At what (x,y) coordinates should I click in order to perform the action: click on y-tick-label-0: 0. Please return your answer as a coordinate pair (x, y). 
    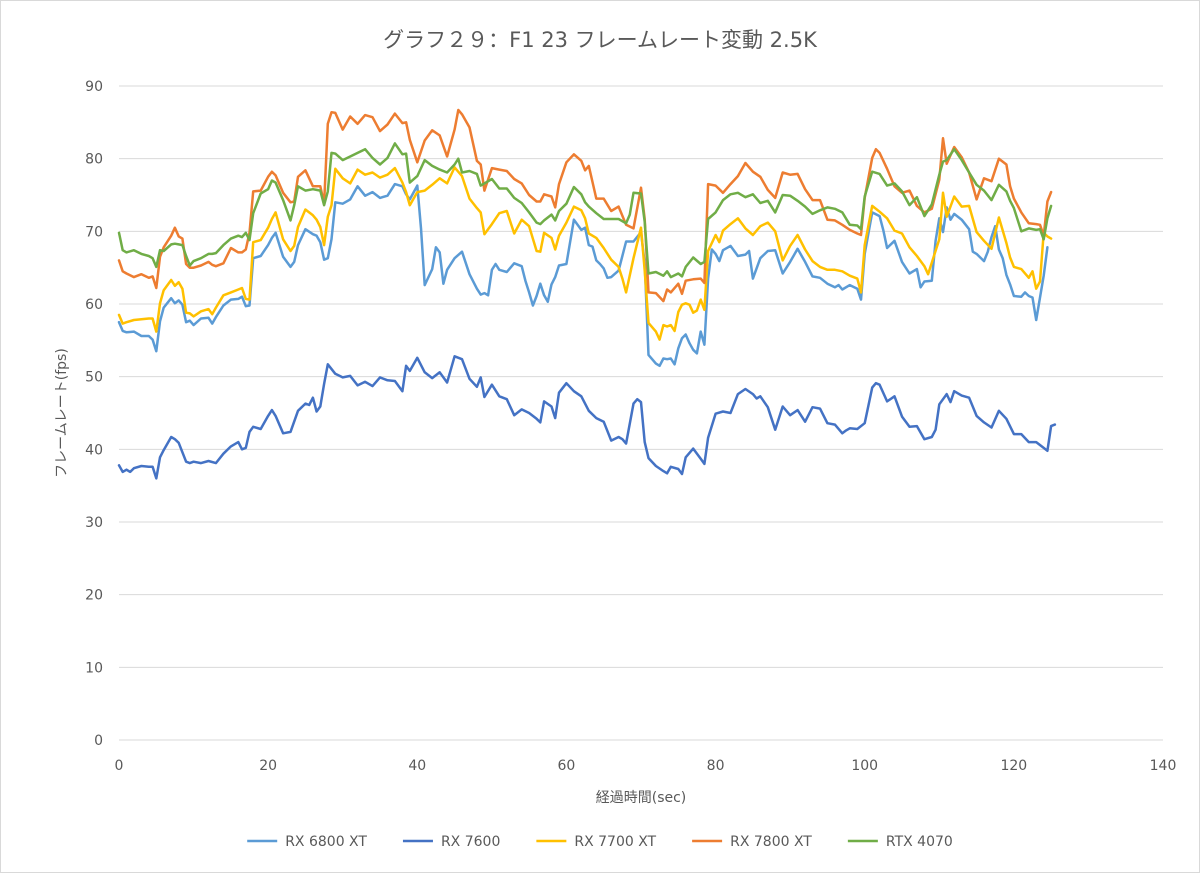
    Looking at the image, I should click on (98, 741).